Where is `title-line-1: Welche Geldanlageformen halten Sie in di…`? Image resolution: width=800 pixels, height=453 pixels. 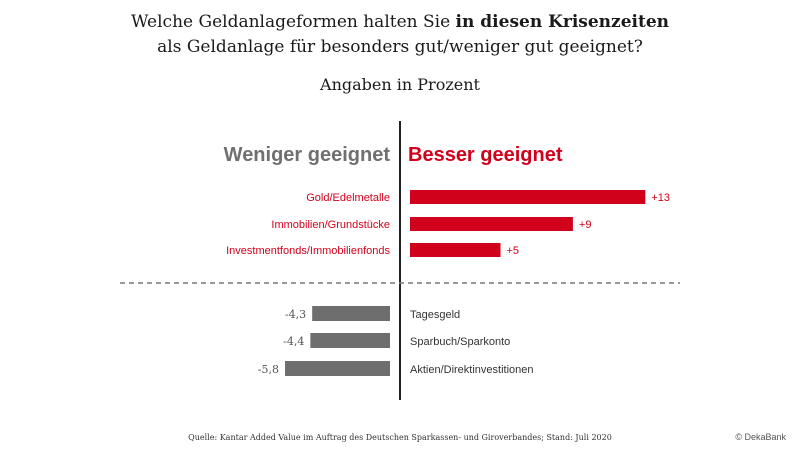 title-line-1: Welche Geldanlageformen halten Sie in di… is located at coordinates (400, 22).